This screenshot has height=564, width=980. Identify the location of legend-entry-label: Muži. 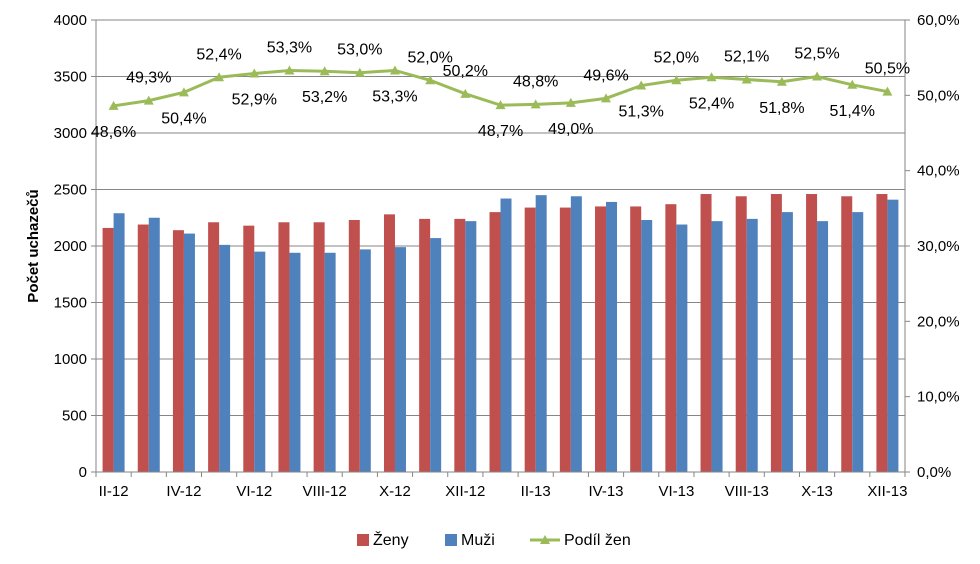
(478, 540).